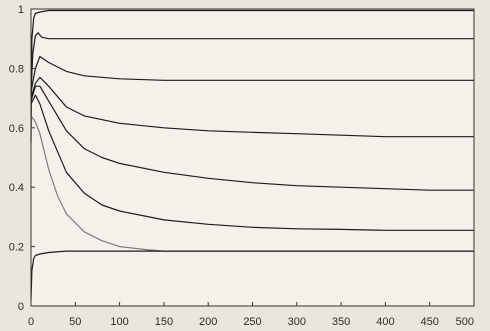  I want to click on y-axis: 0 0.2 0.4 0.6 0.8 1, so click(22, 158).